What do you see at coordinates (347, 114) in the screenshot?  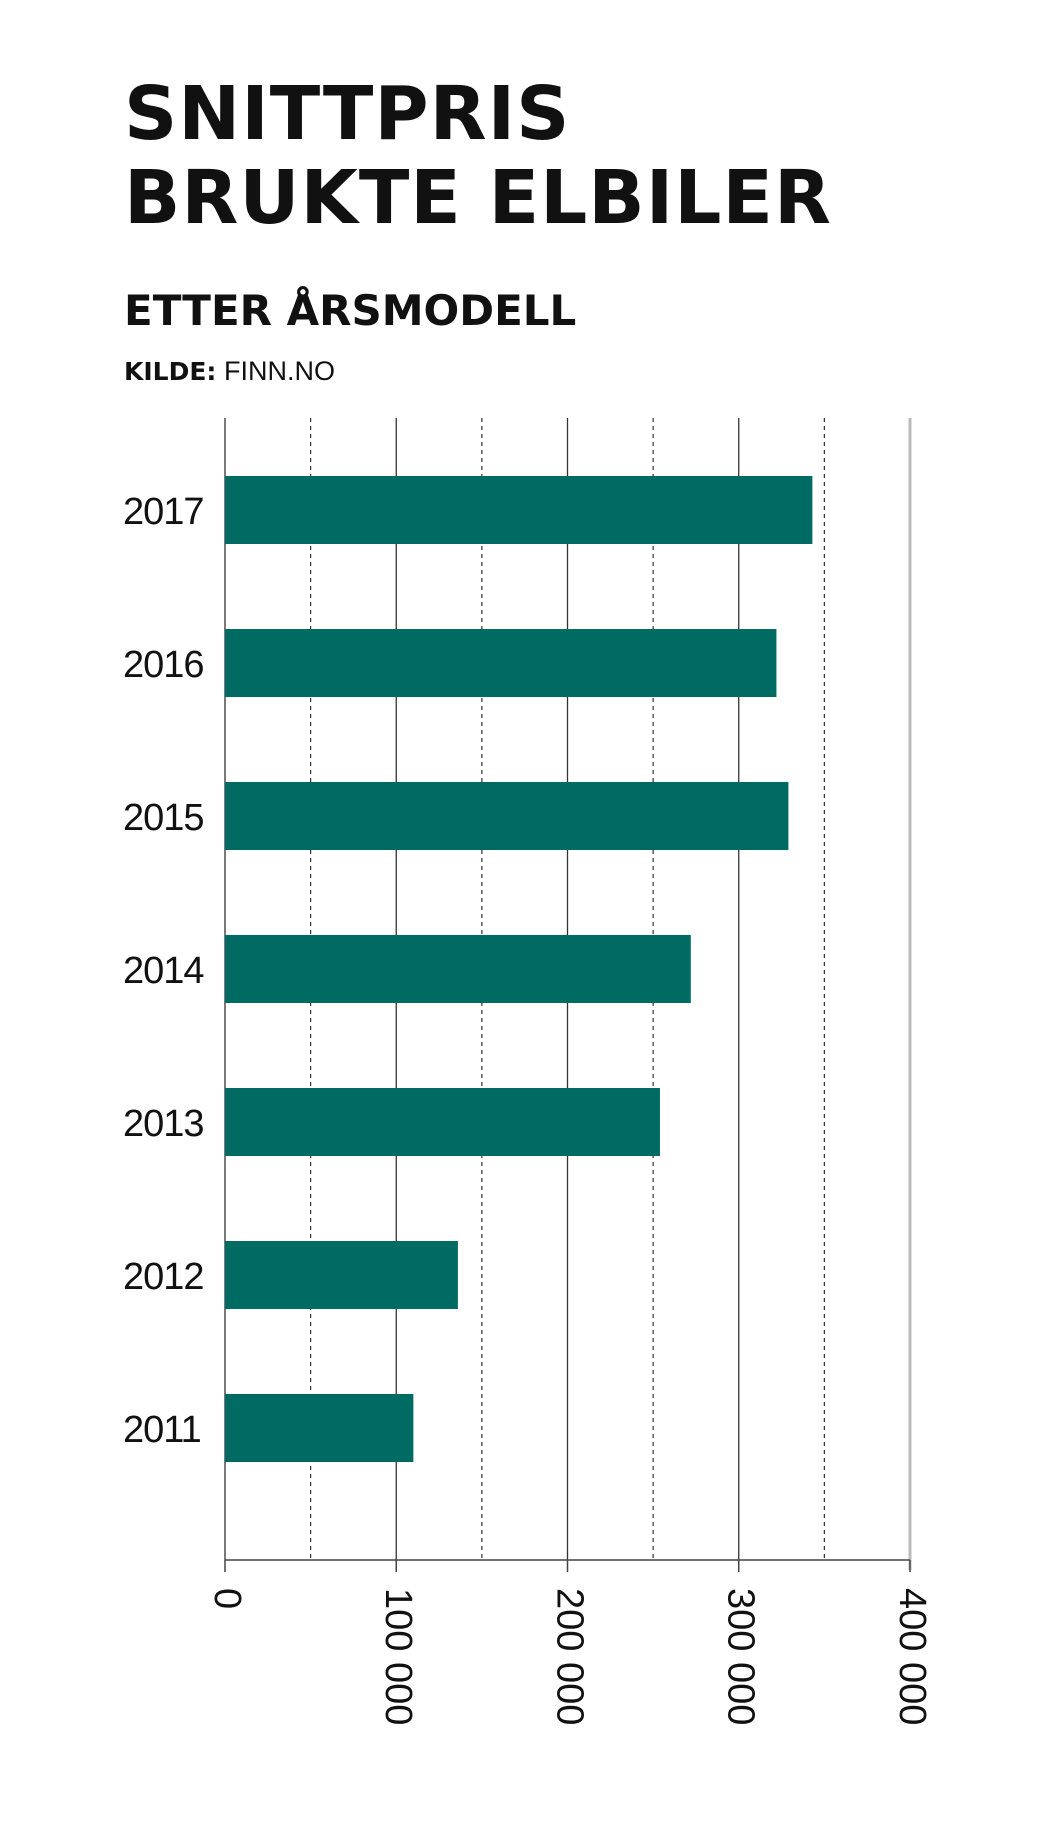 I see `chart-title-line-1: SNITTPRIS` at bounding box center [347, 114].